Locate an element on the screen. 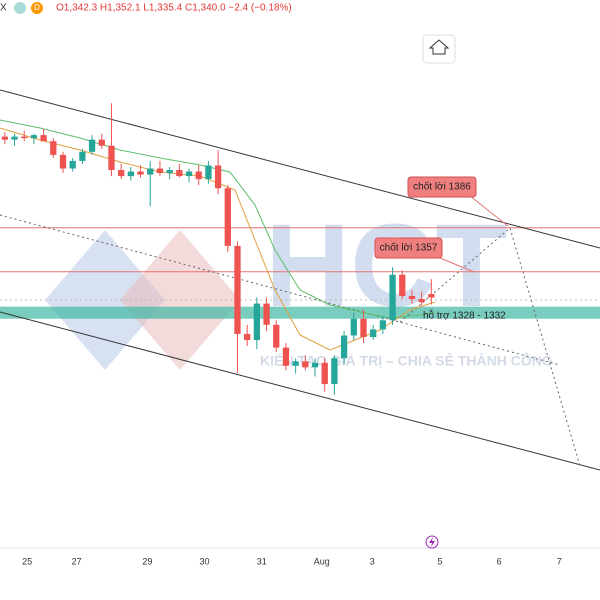 The image size is (600, 600). x-tick-label: 25 is located at coordinates (27, 561).